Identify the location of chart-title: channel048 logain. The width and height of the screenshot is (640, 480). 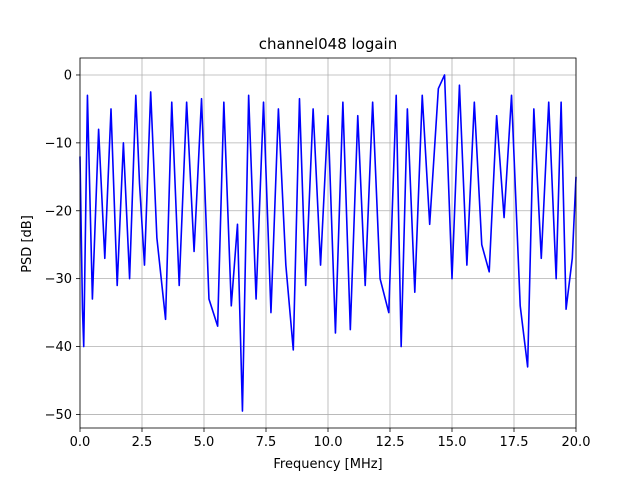
(328, 44).